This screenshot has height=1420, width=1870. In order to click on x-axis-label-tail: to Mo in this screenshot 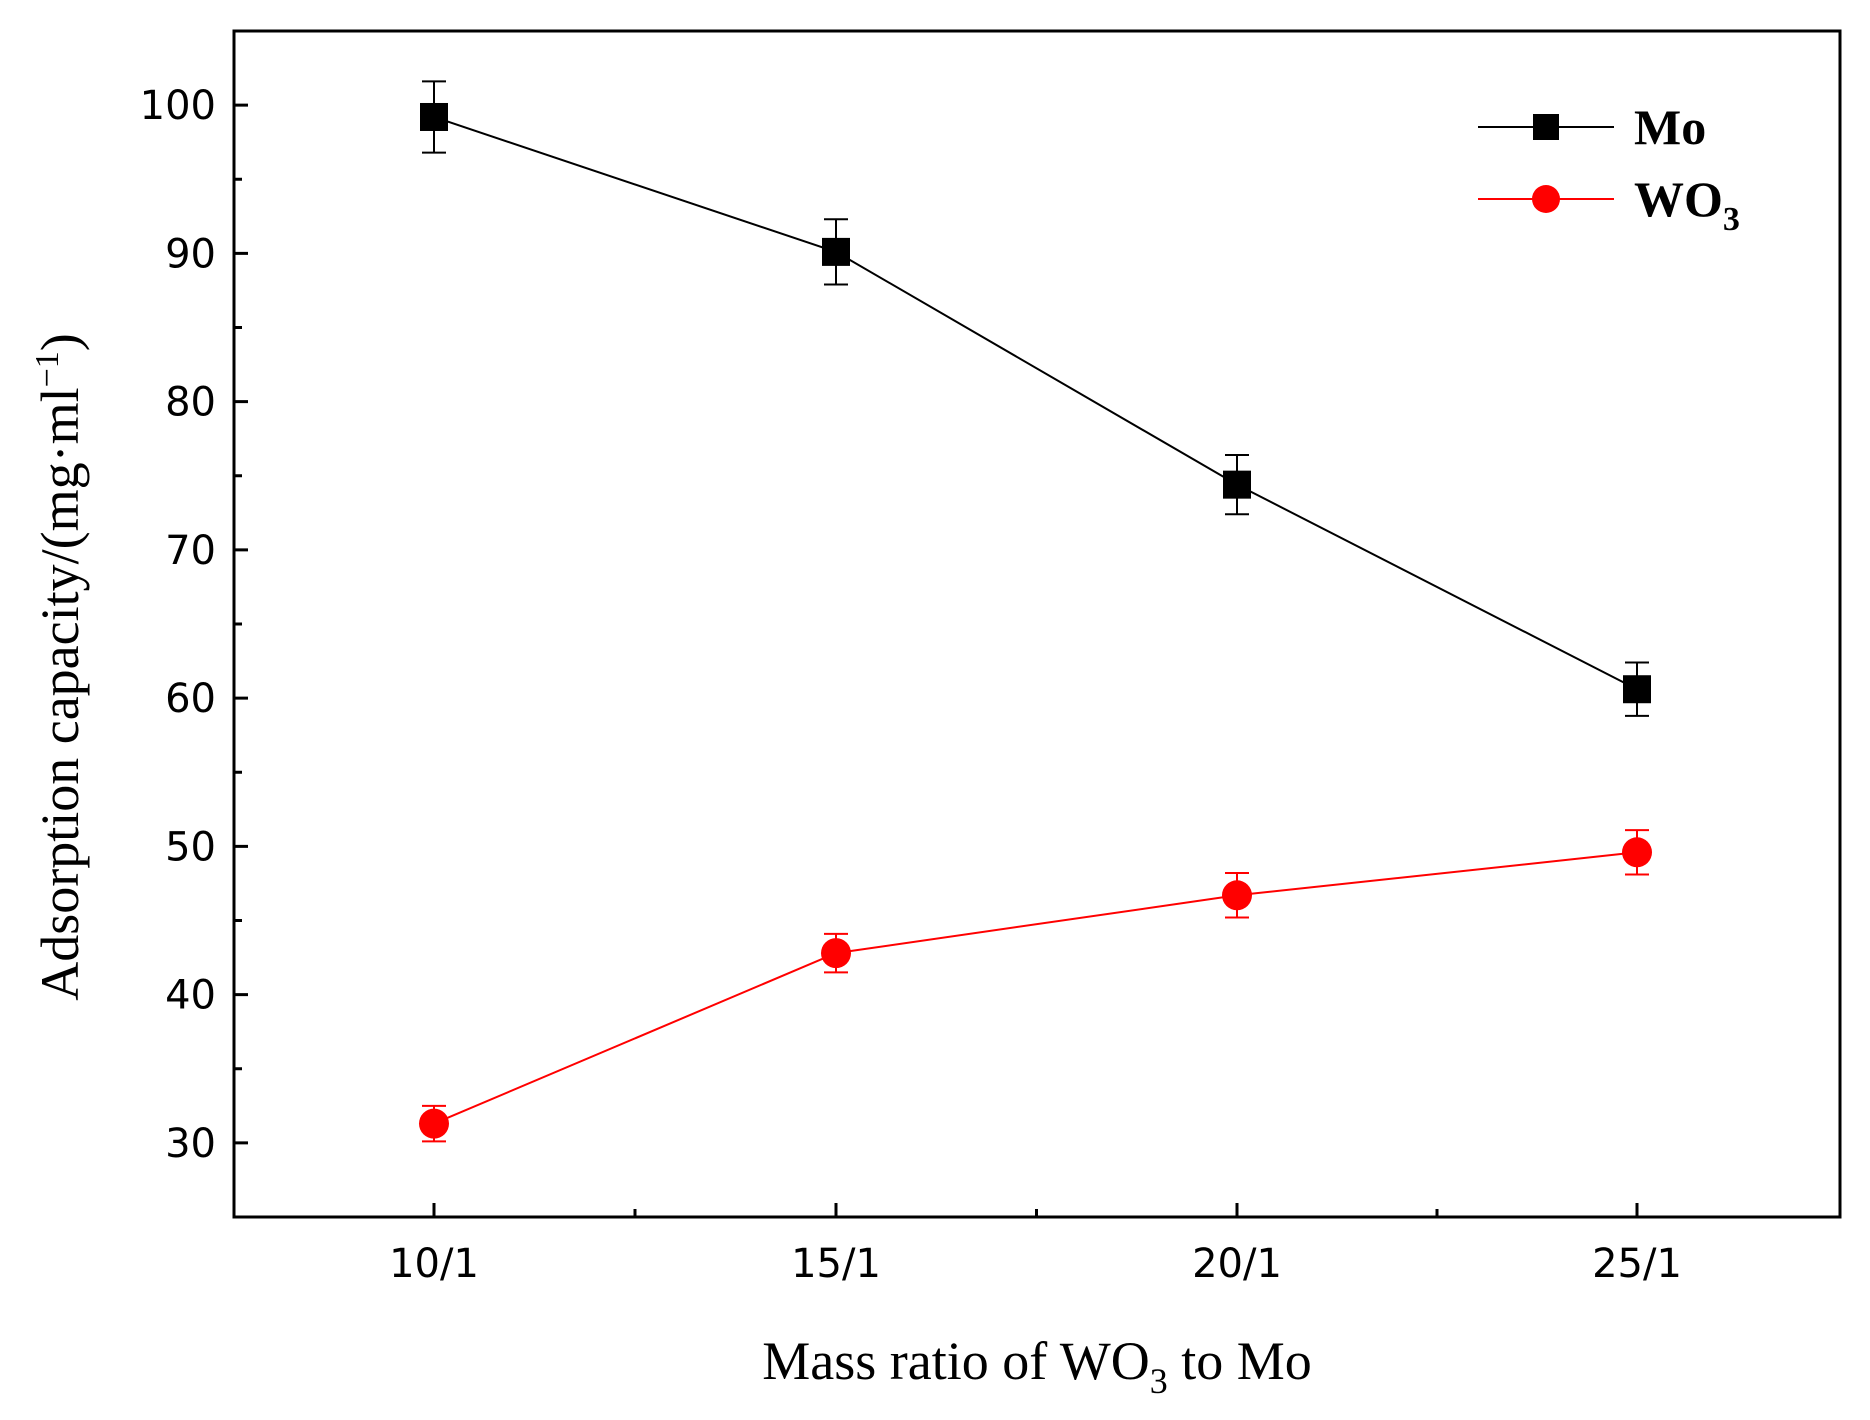, I will do `click(1240, 1361)`.